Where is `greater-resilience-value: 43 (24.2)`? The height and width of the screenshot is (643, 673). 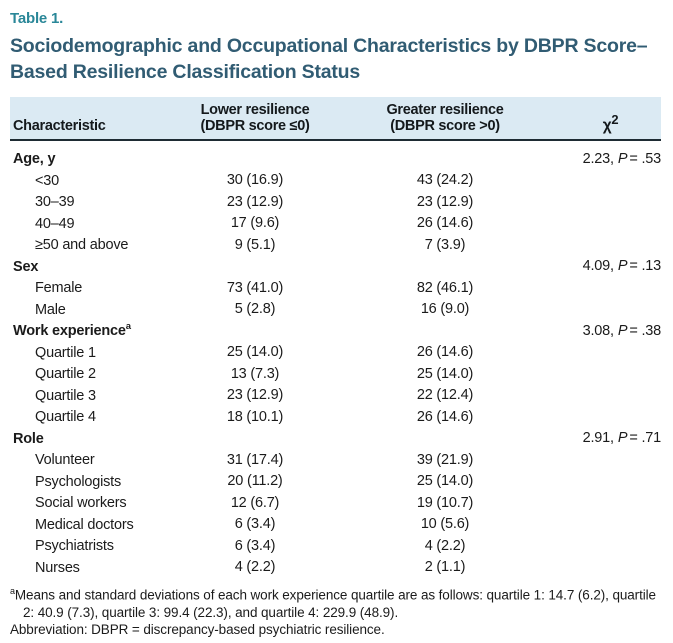
greater-resilience-value: 43 (24.2) is located at coordinates (445, 180).